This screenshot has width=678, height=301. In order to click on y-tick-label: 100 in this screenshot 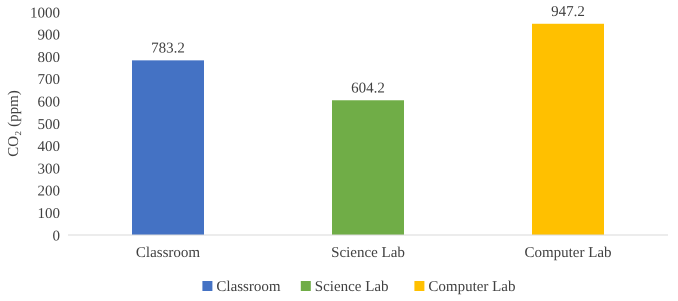, I will do `click(49, 214)`.